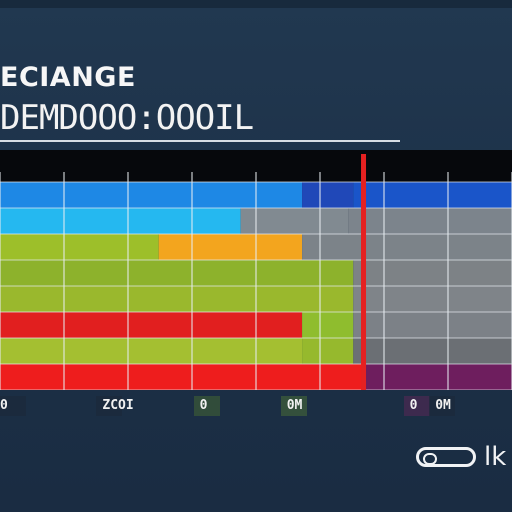 The image size is (512, 512). What do you see at coordinates (182, 377) in the screenshot?
I see `bar-segment-row8-seg1` at bounding box center [182, 377].